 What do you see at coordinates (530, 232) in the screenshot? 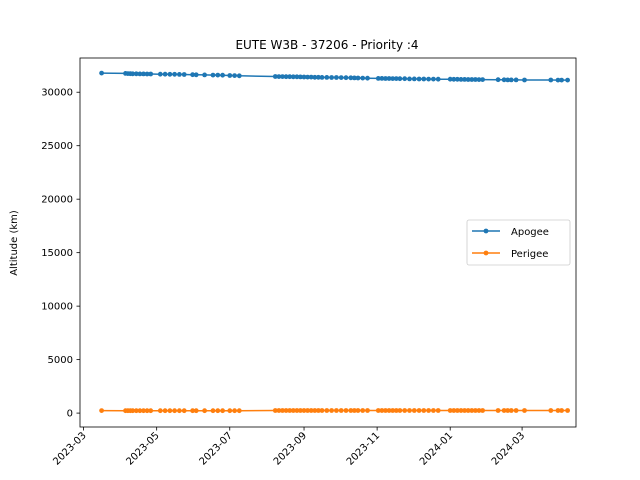
I see `legend-apogee-label: Apogee` at bounding box center [530, 232].